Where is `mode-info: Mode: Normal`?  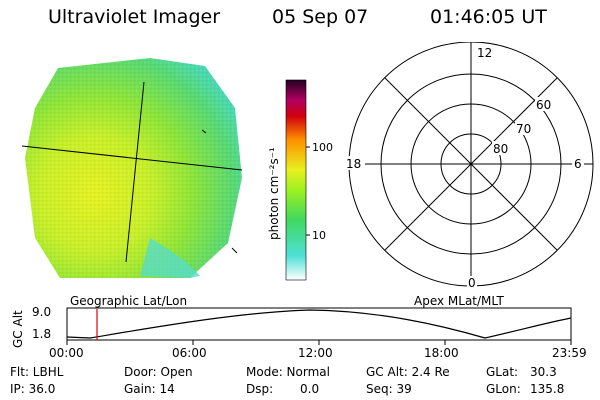
mode-info: Mode: Normal is located at coordinates (288, 372).